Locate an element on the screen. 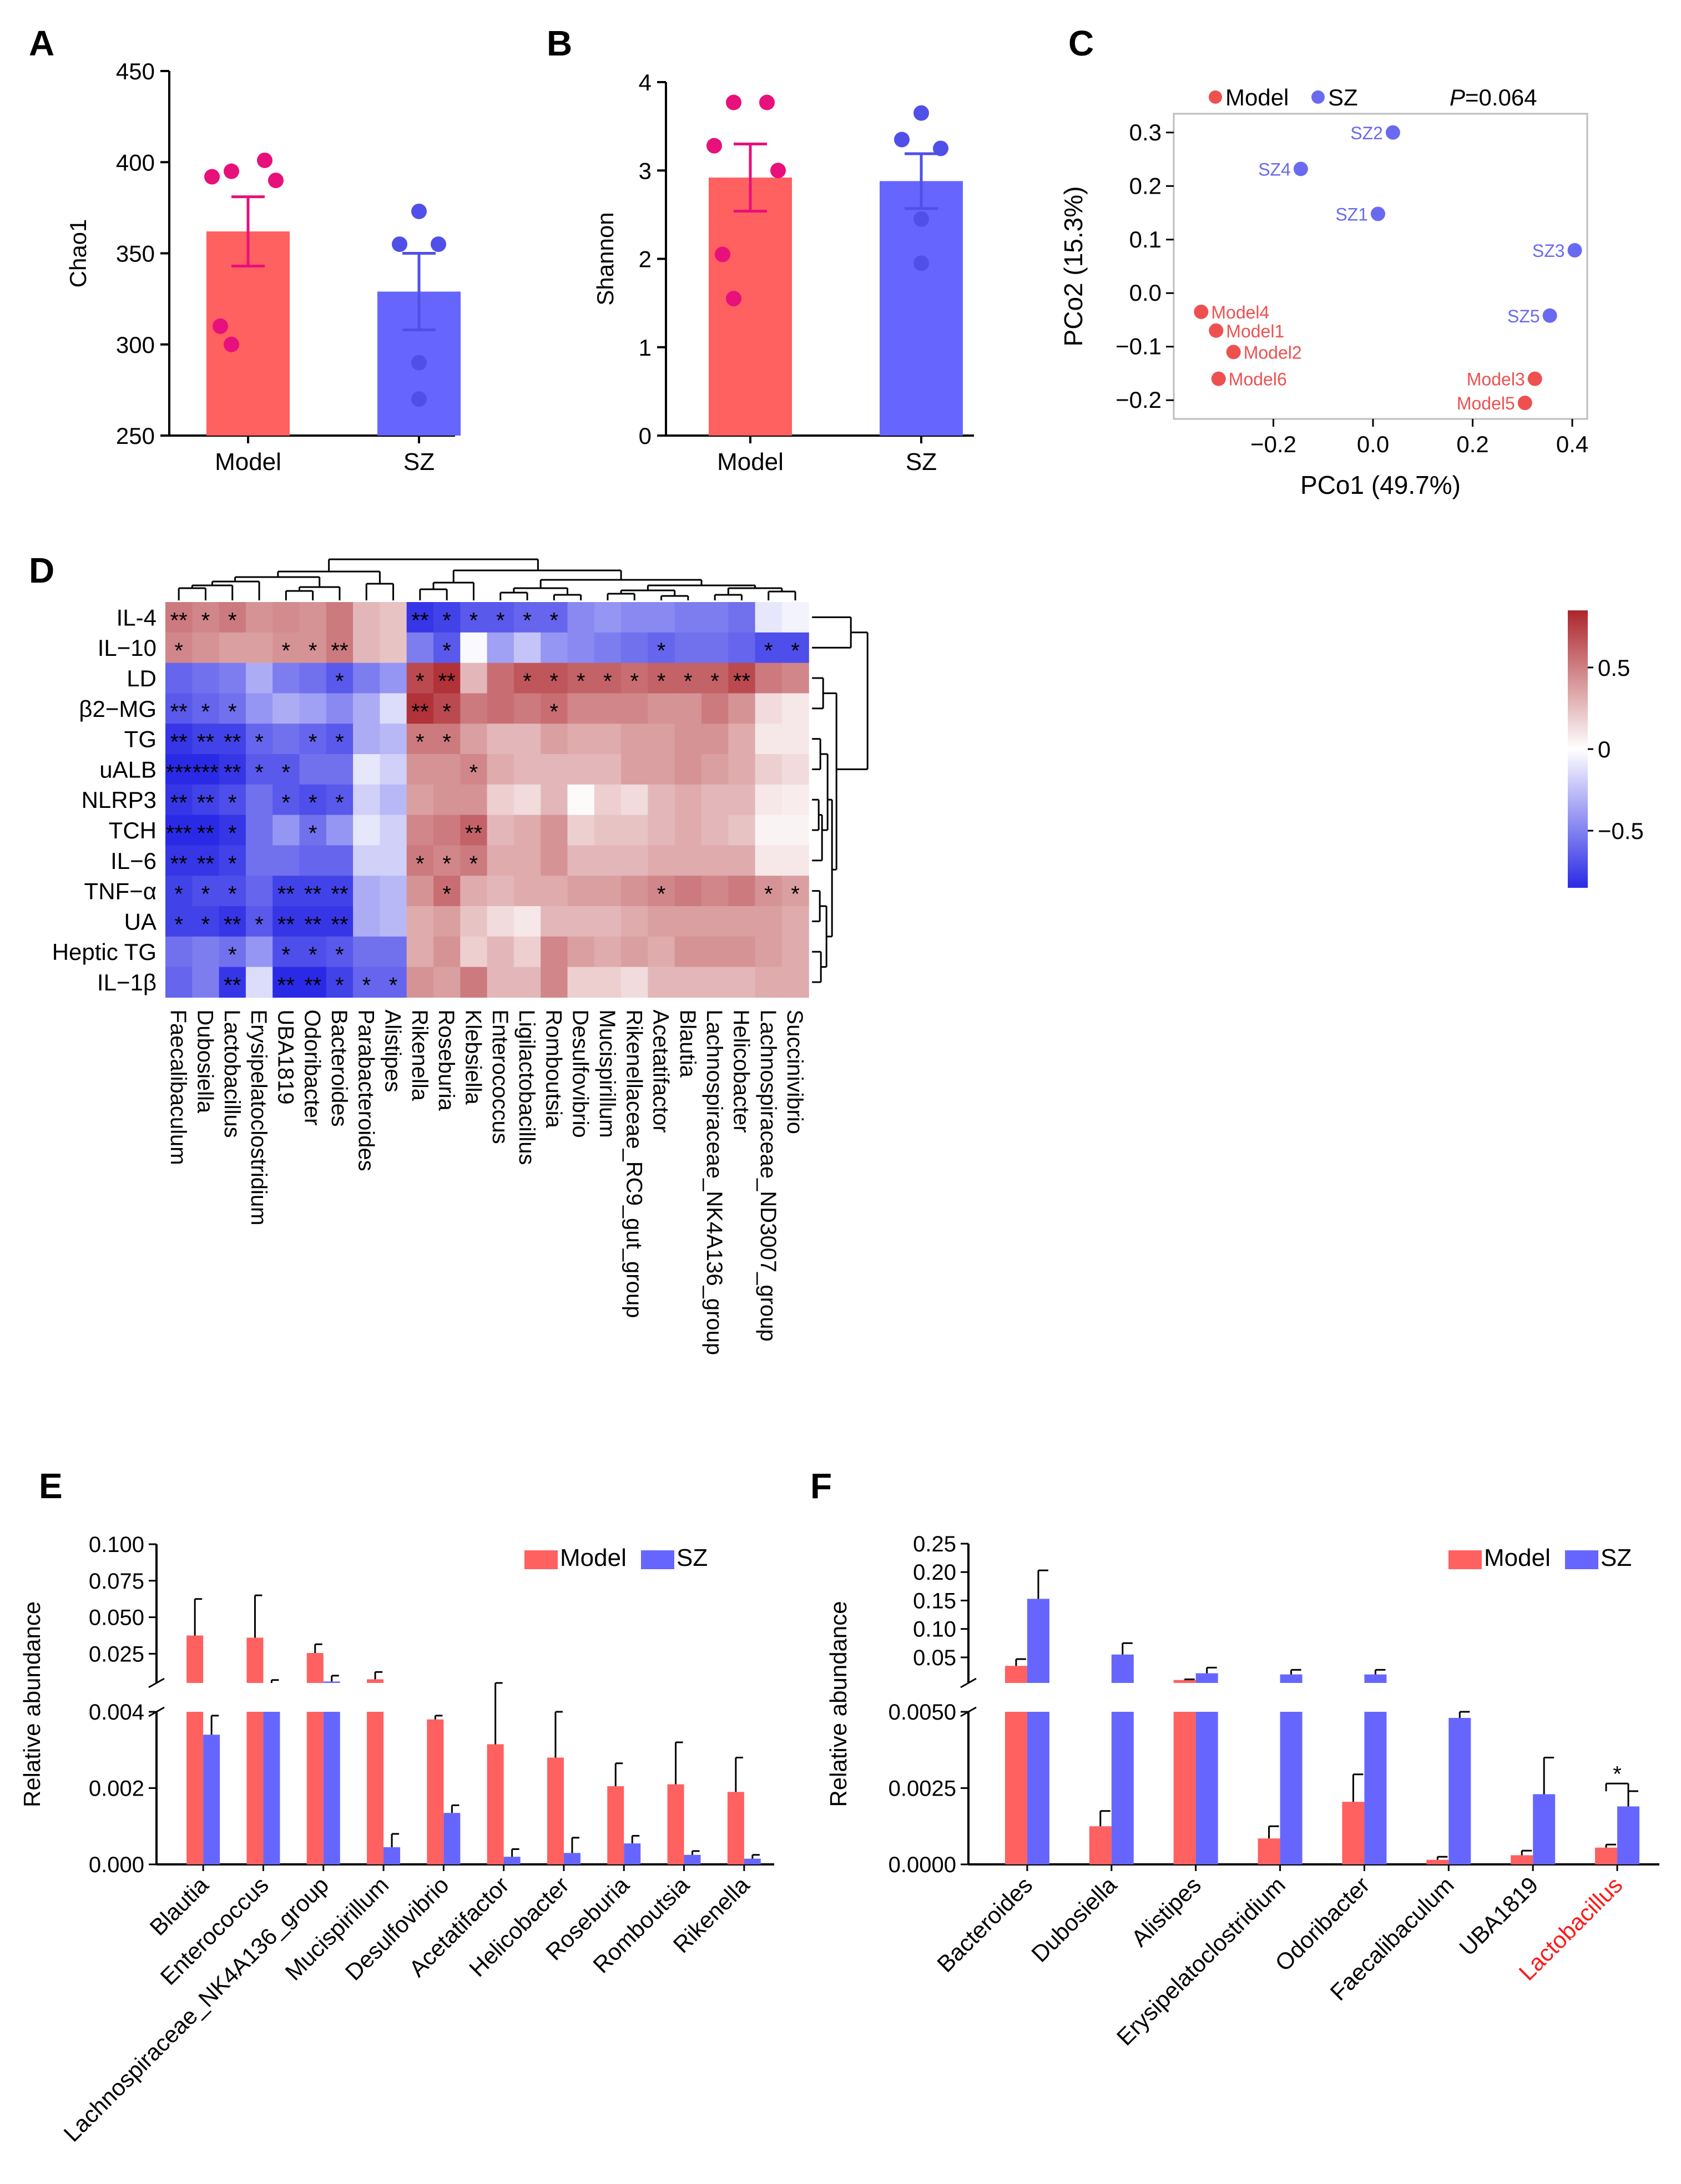 The image size is (1681, 2184). panel-letter-a: A is located at coordinates (41, 43).